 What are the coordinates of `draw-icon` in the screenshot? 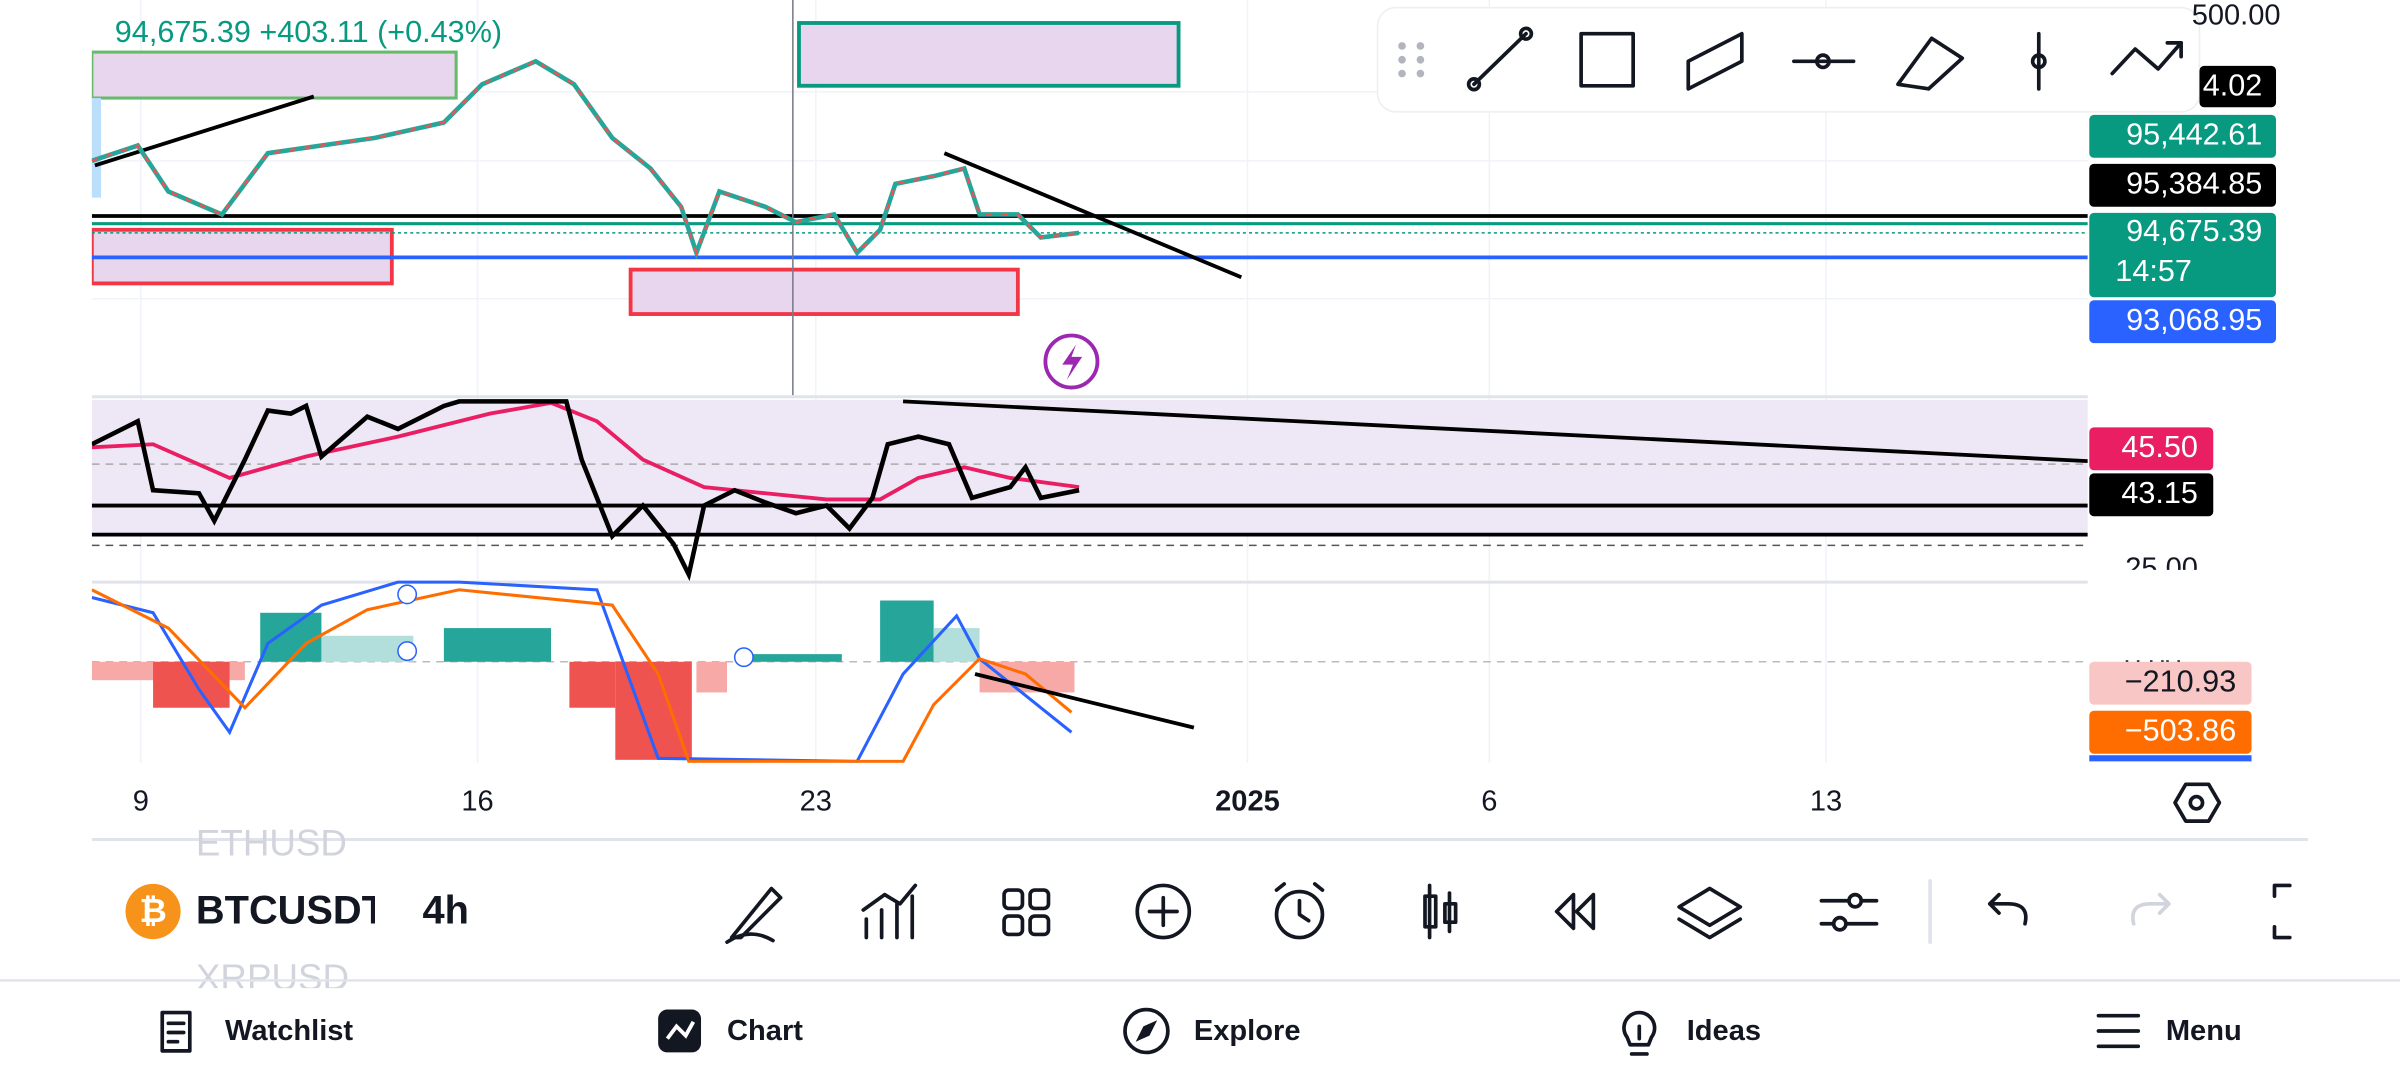 It's located at (754, 915).